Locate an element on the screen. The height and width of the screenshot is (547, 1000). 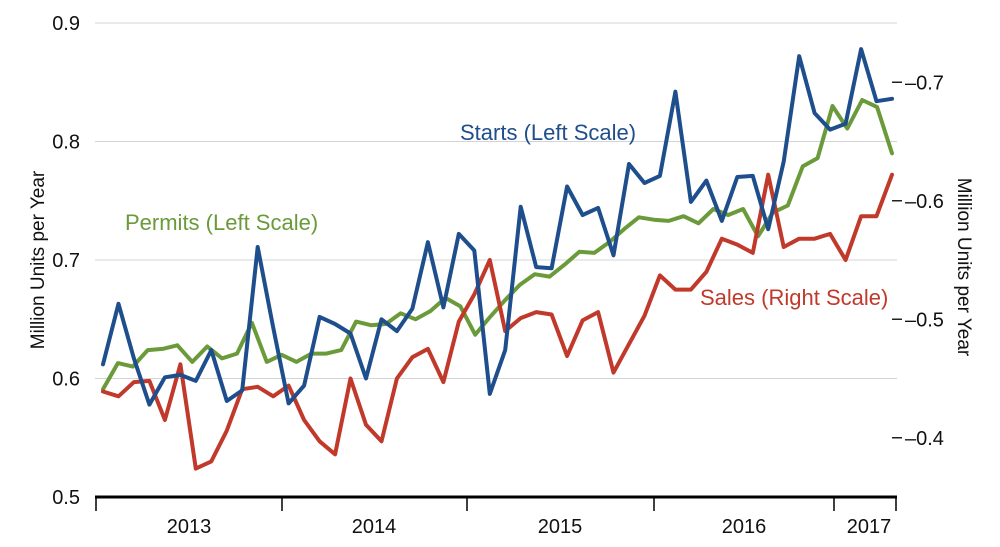
x-tick-label: 2015 is located at coordinates (560, 527).